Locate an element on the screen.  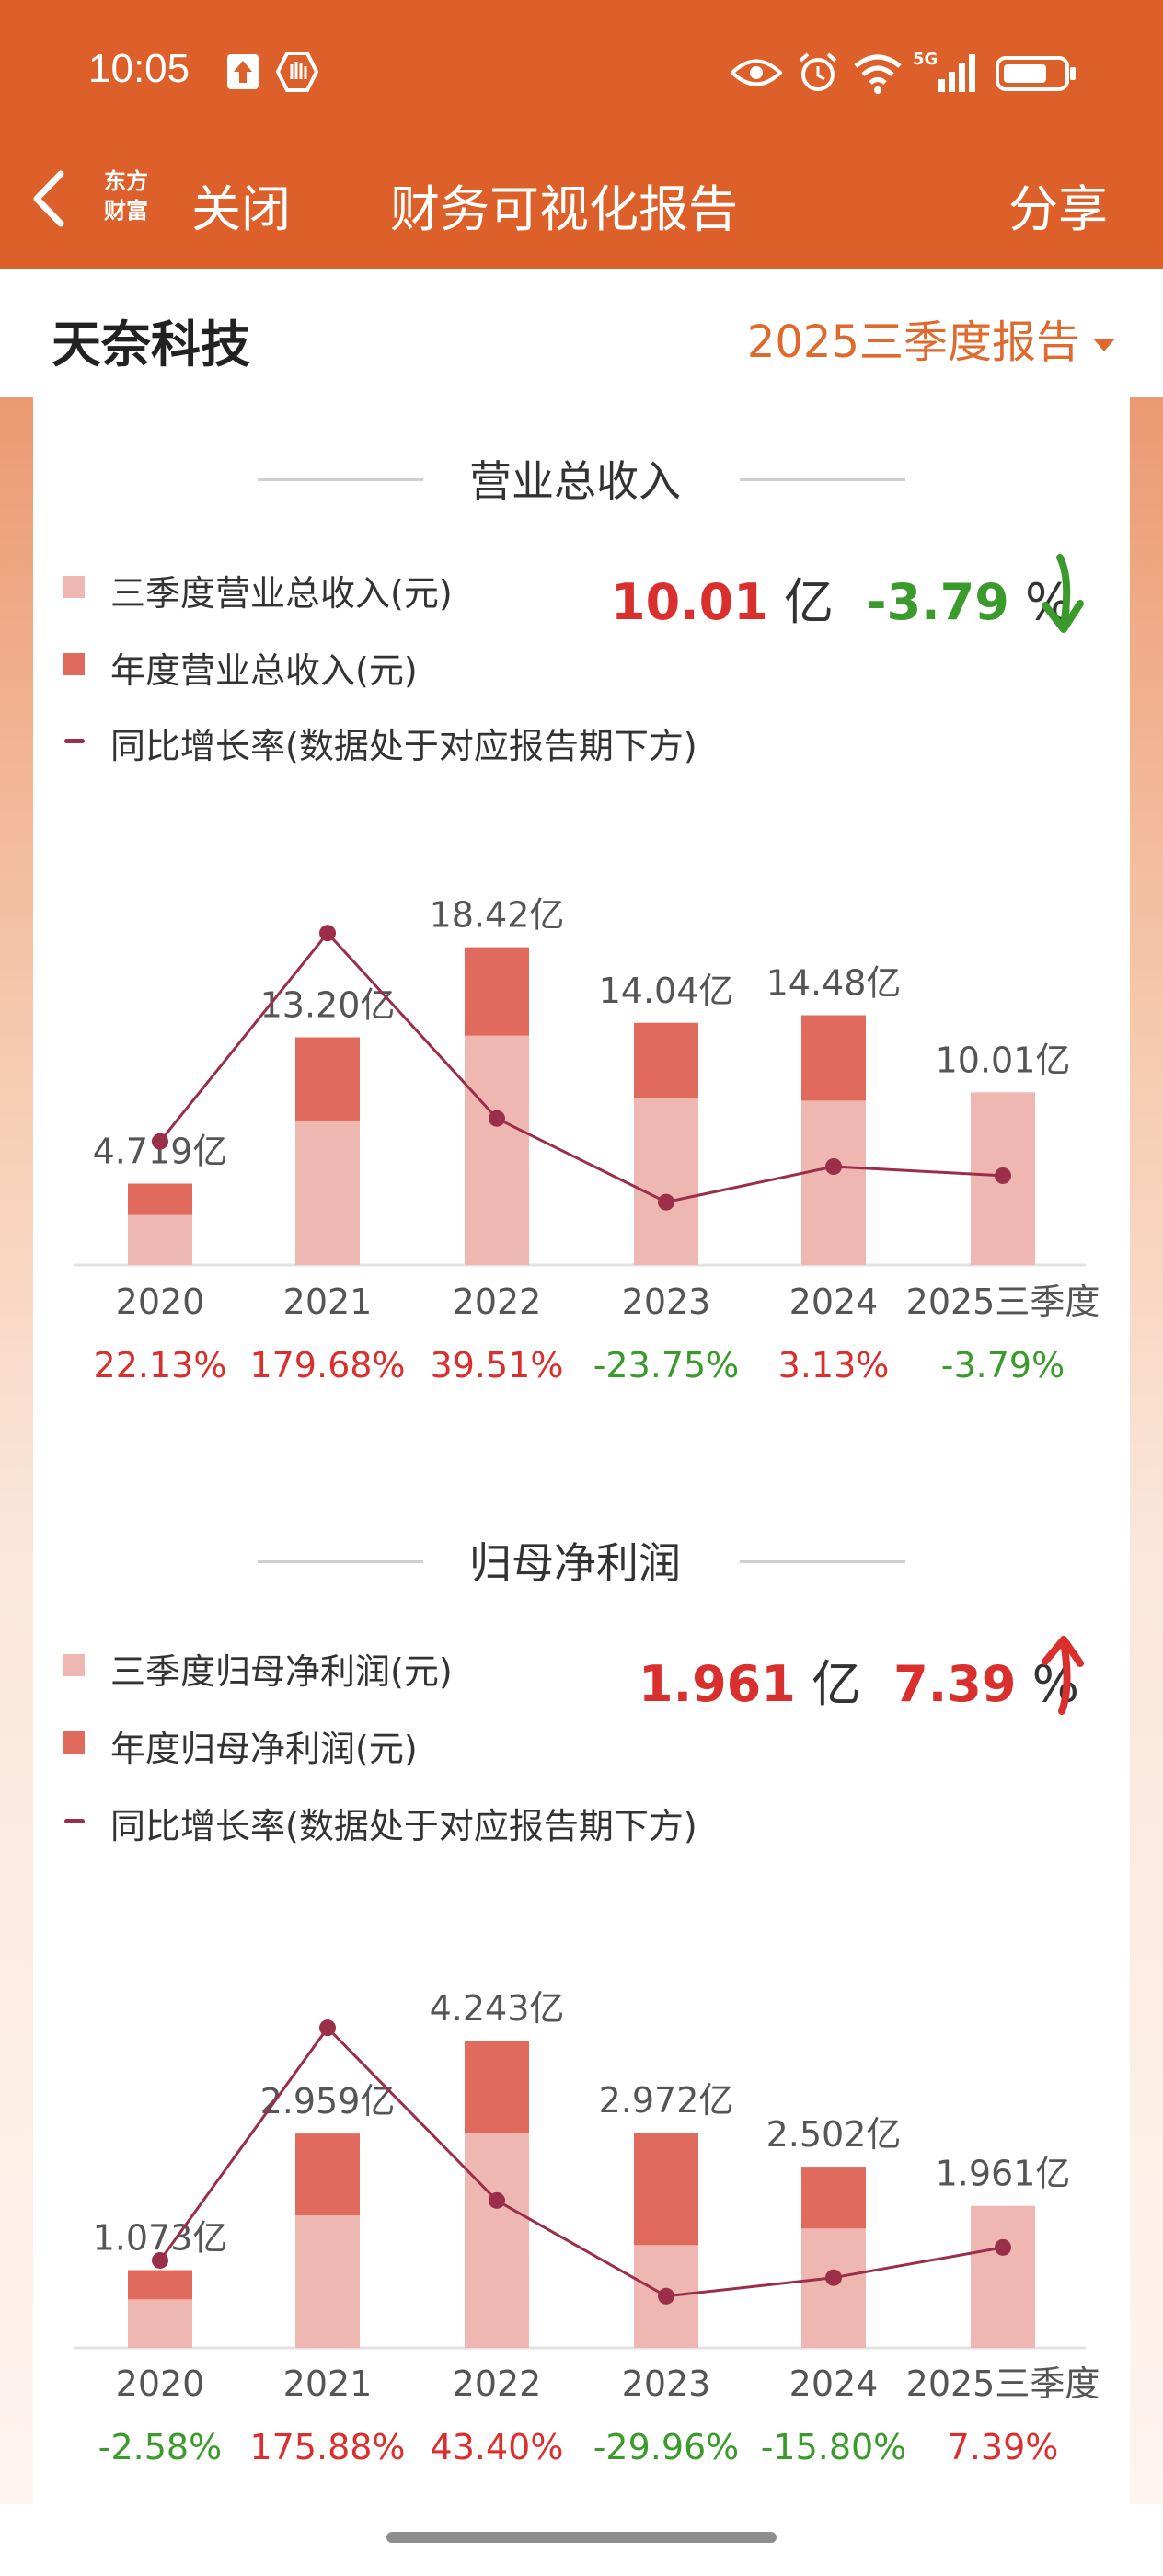
revenue-title: 营业总收入 is located at coordinates (575, 481).